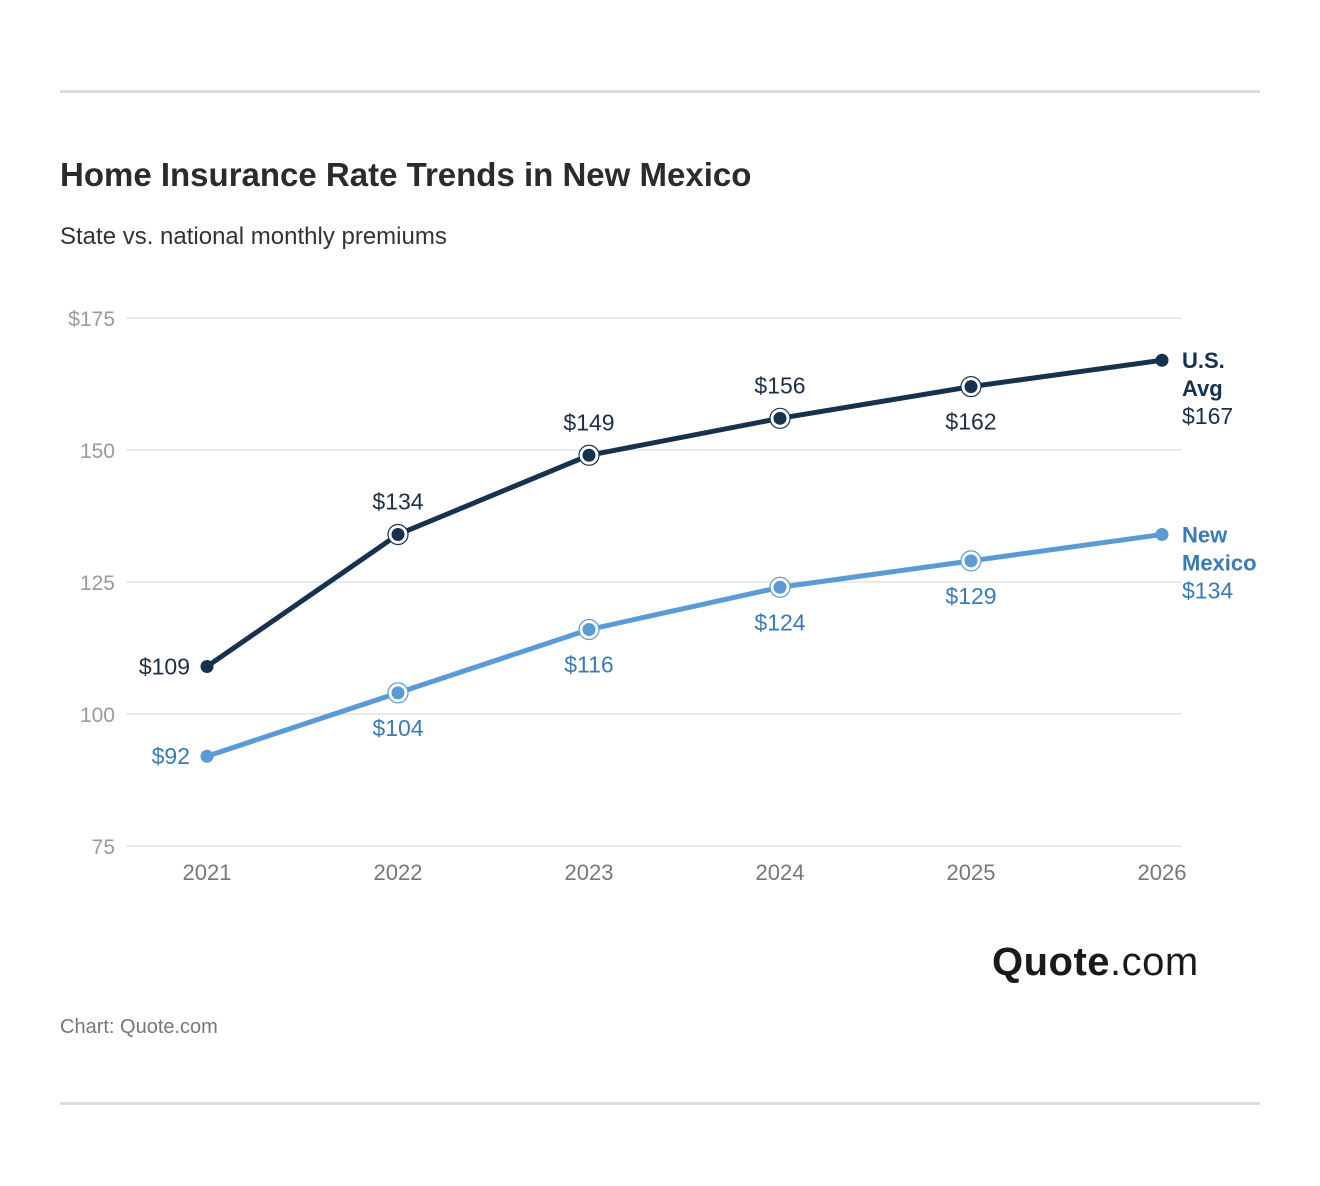  I want to click on data-label: $149, so click(588, 422).